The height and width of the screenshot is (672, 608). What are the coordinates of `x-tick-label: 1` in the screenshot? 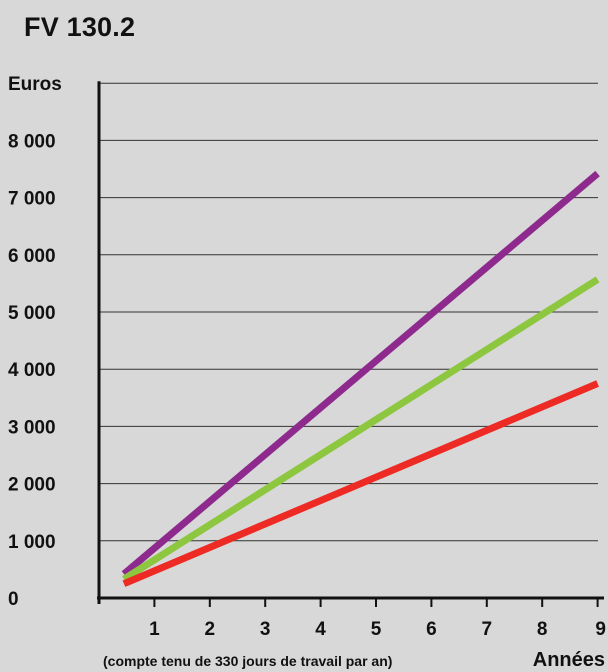 It's located at (154, 629).